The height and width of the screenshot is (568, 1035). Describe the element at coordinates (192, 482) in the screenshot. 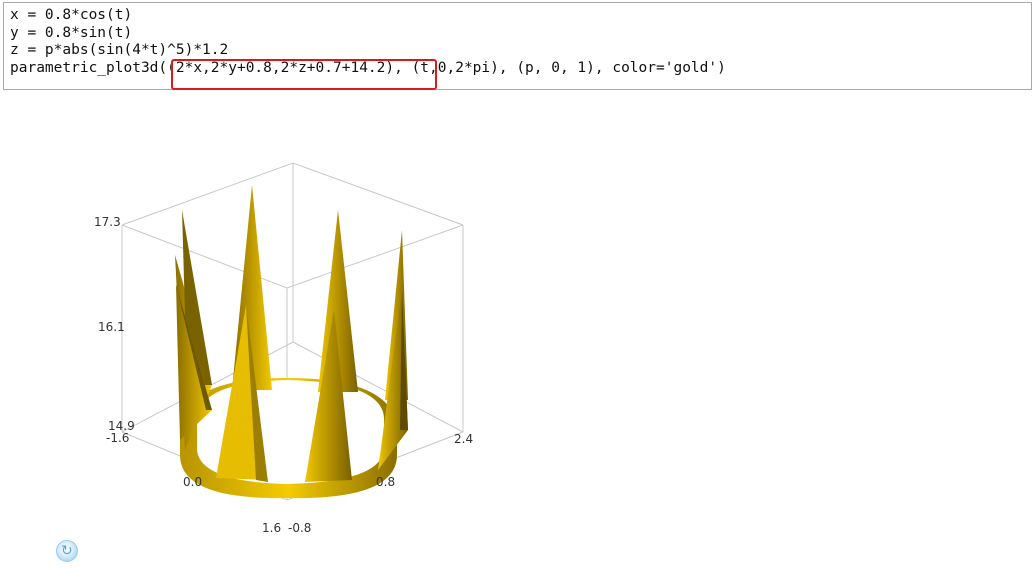

I see `left-axis-tick-2: 0.0` at that location.